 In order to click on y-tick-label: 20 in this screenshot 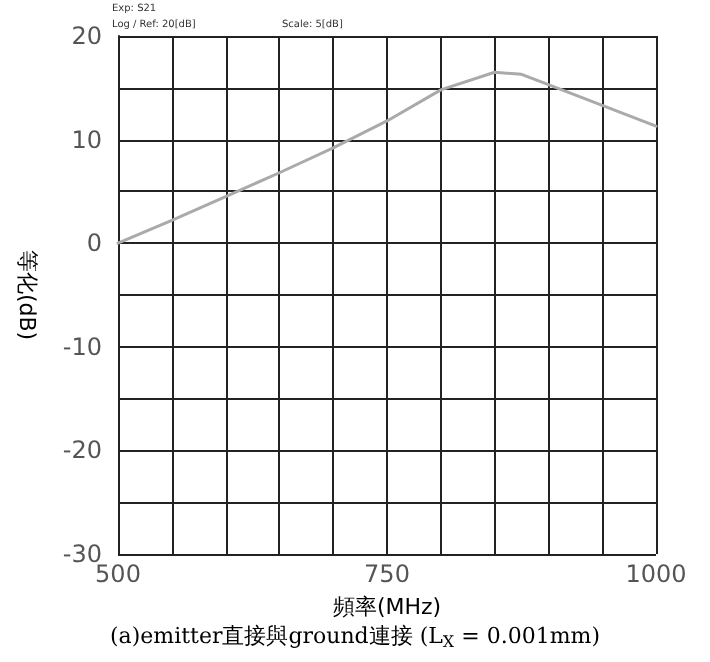, I will do `click(86, 36)`.